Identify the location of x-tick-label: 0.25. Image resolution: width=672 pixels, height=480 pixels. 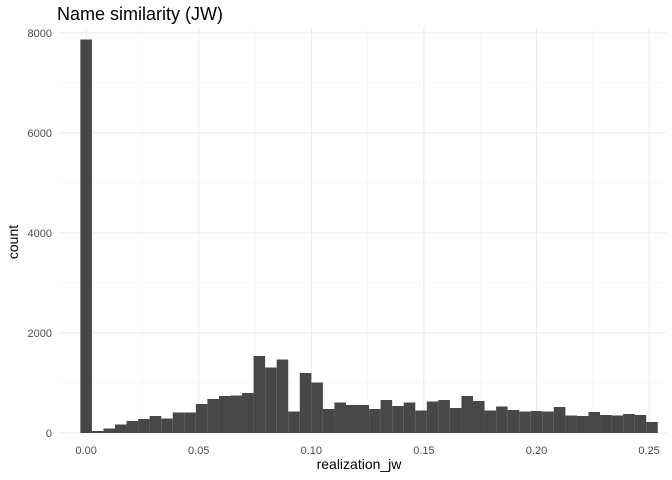
(648, 451).